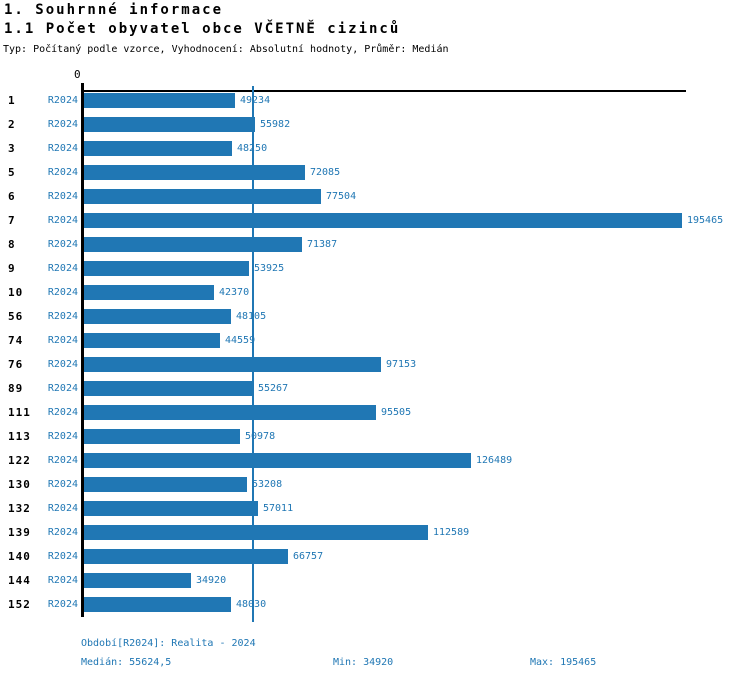 This screenshot has height=680, width=750. I want to click on footer-min-label: Min: 34920, so click(363, 662).